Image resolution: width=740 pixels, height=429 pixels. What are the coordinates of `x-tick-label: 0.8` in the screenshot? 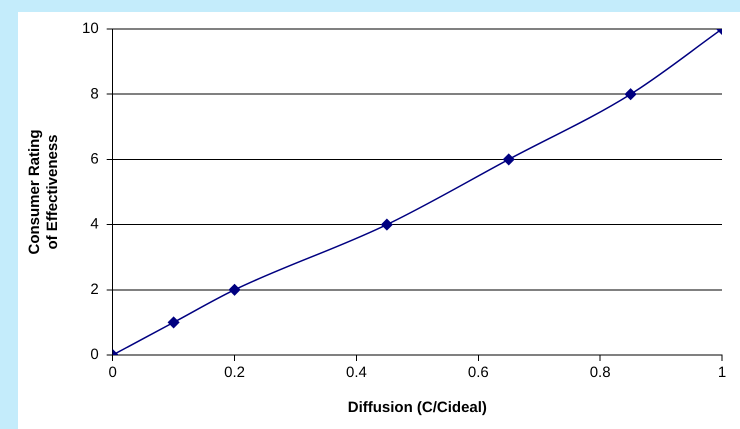 It's located at (600, 373).